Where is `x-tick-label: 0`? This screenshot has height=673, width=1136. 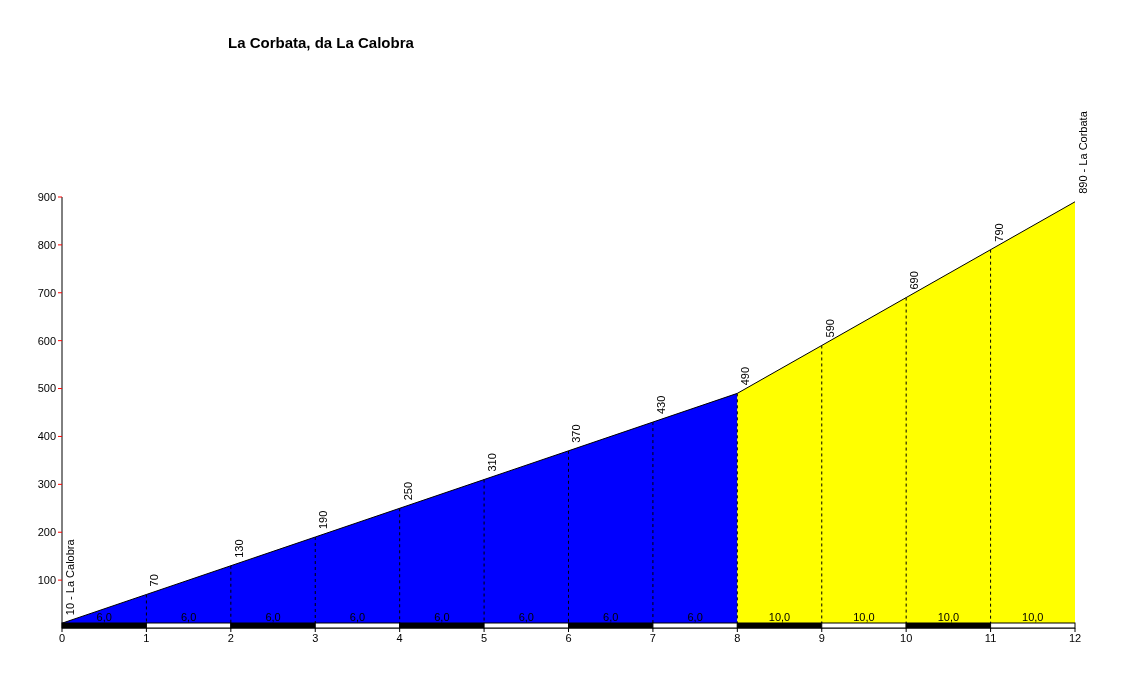
x-tick-label: 0 is located at coordinates (62, 637).